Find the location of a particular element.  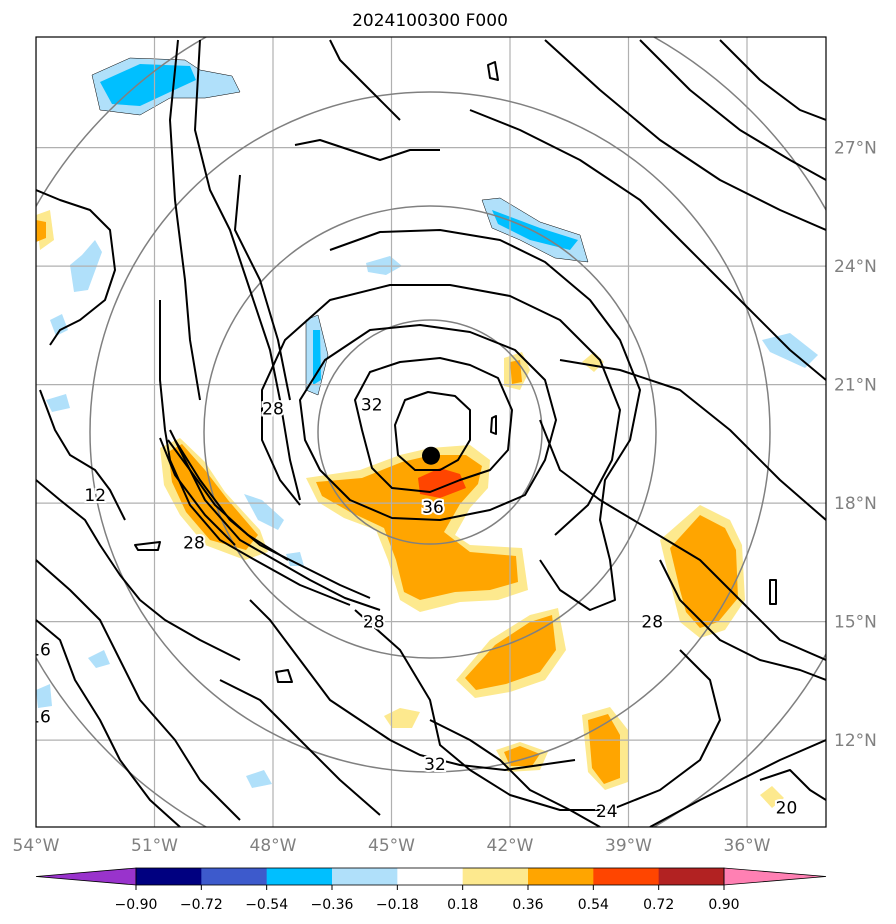

latitude-tick-label: 21°N is located at coordinates (855, 386).